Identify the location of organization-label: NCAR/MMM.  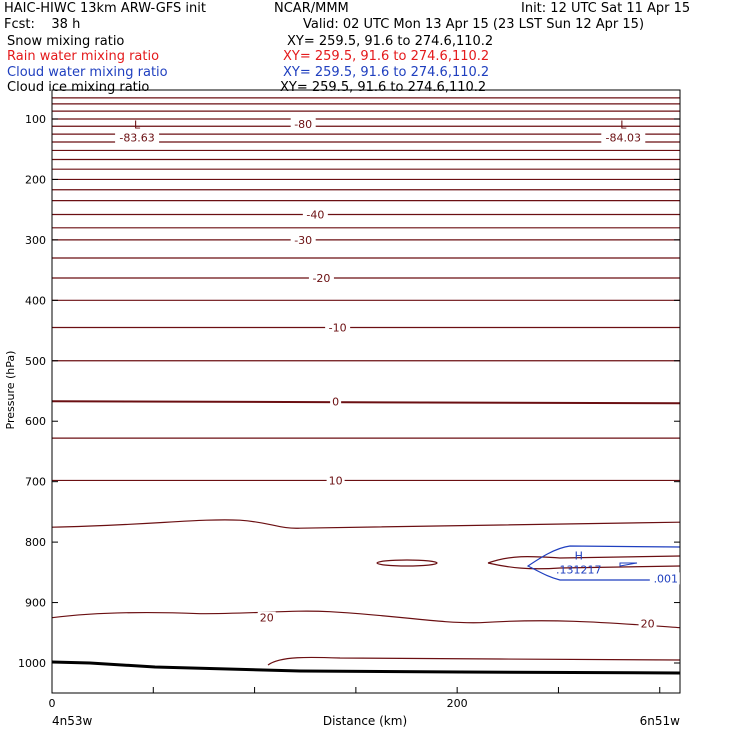
(311, 8).